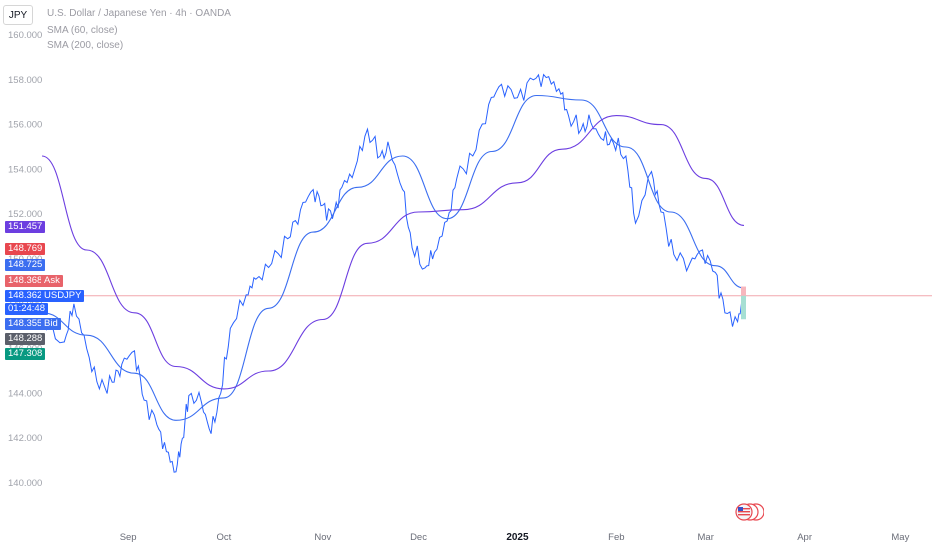 The image size is (932, 550). I want to click on indicator-legend-sma200: SMA (200, close), so click(85, 45).